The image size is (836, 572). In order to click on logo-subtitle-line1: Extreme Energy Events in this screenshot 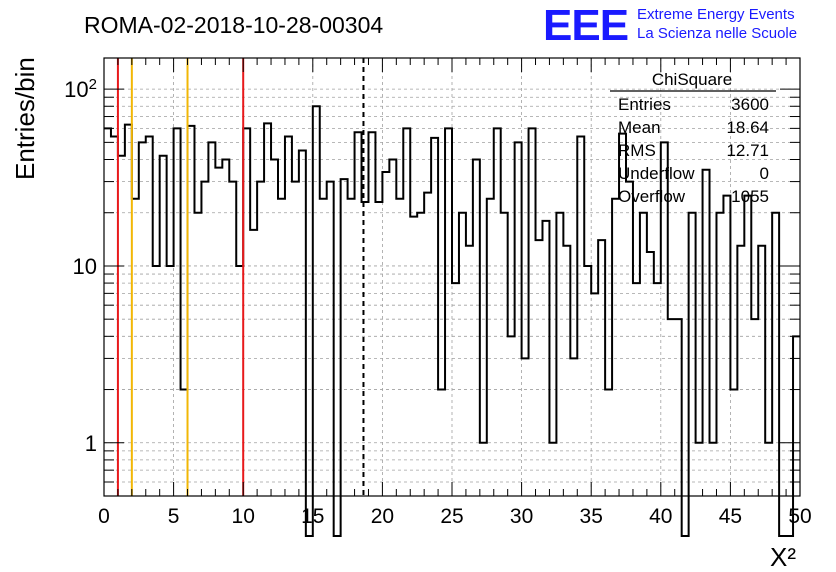, I will do `click(716, 14)`.